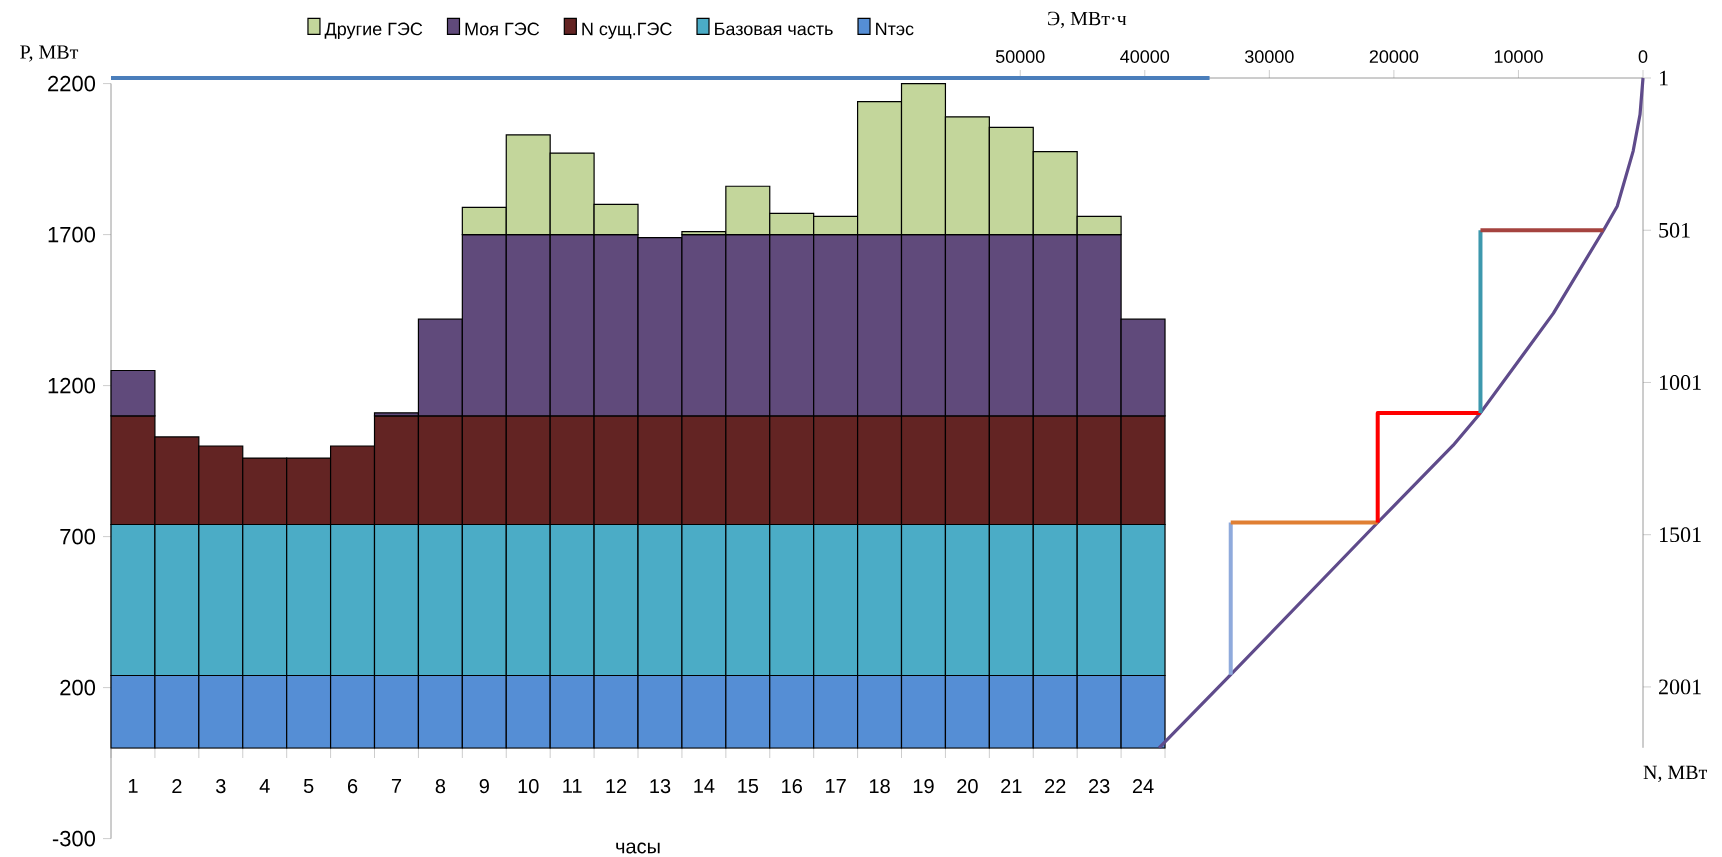  What do you see at coordinates (78, 687) in the screenshot?
I see `y-tick-label: 200` at bounding box center [78, 687].